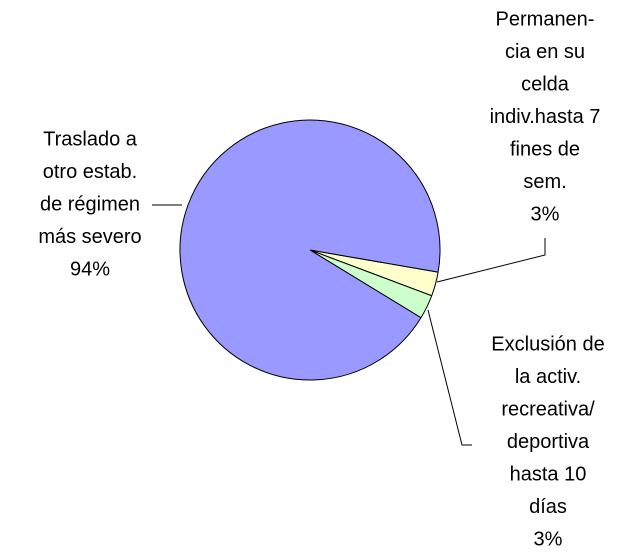 Image resolution: width=633 pixels, height=558 pixels. What do you see at coordinates (548, 409) in the screenshot?
I see `slice-label: recreativa/` at bounding box center [548, 409].